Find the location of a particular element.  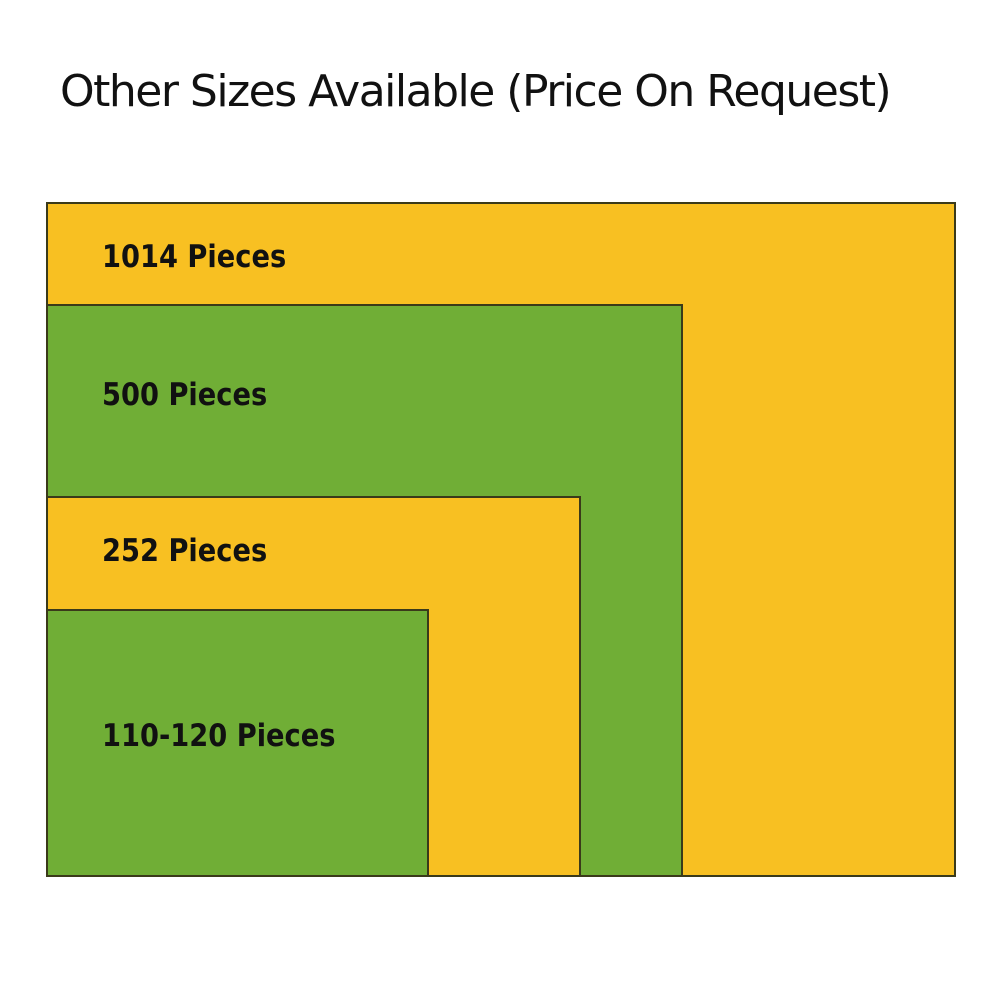

size-label-252-pieces: 252 Pieces is located at coordinates (185, 551).